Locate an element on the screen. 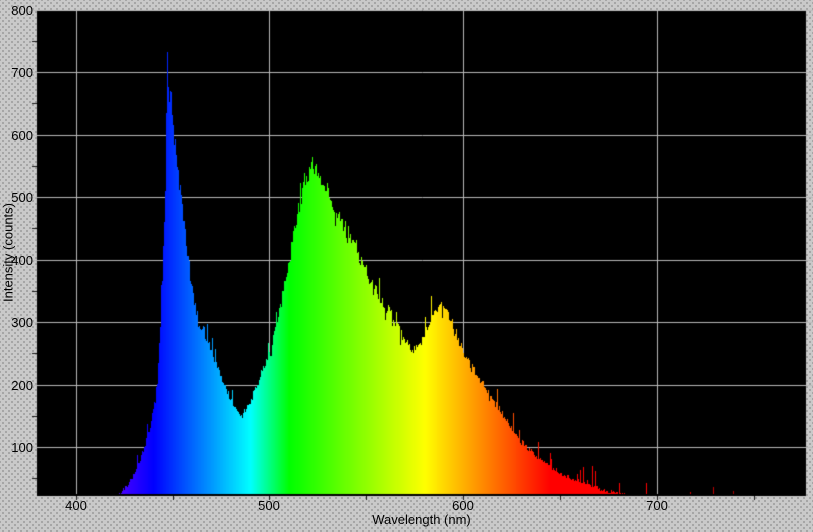  y-tick-label: 100 is located at coordinates (22, 447).